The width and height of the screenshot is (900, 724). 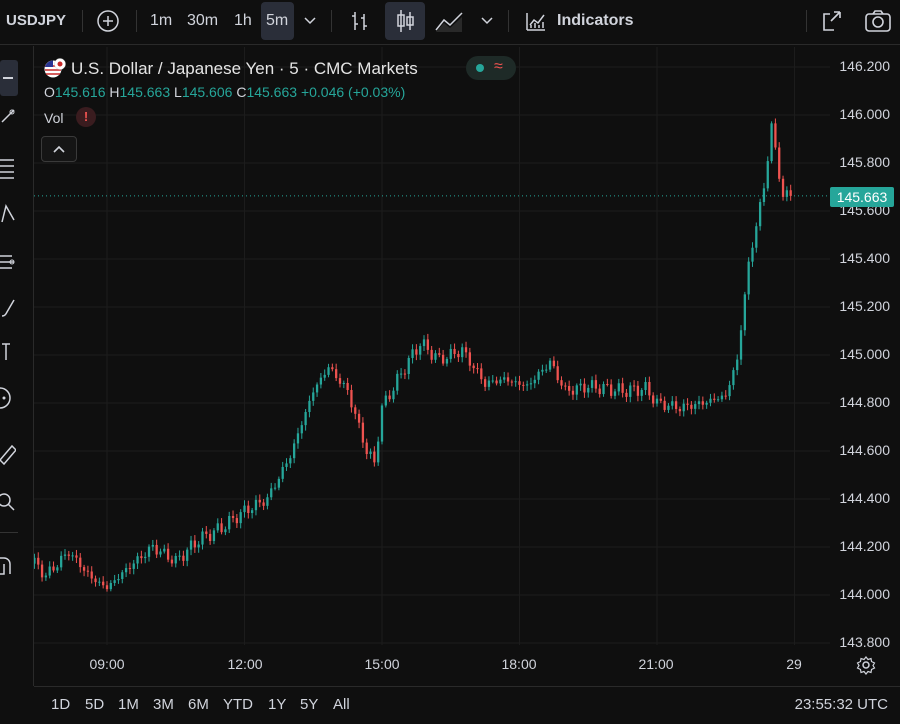 I want to click on price-label: 144.600, so click(x=864, y=450).